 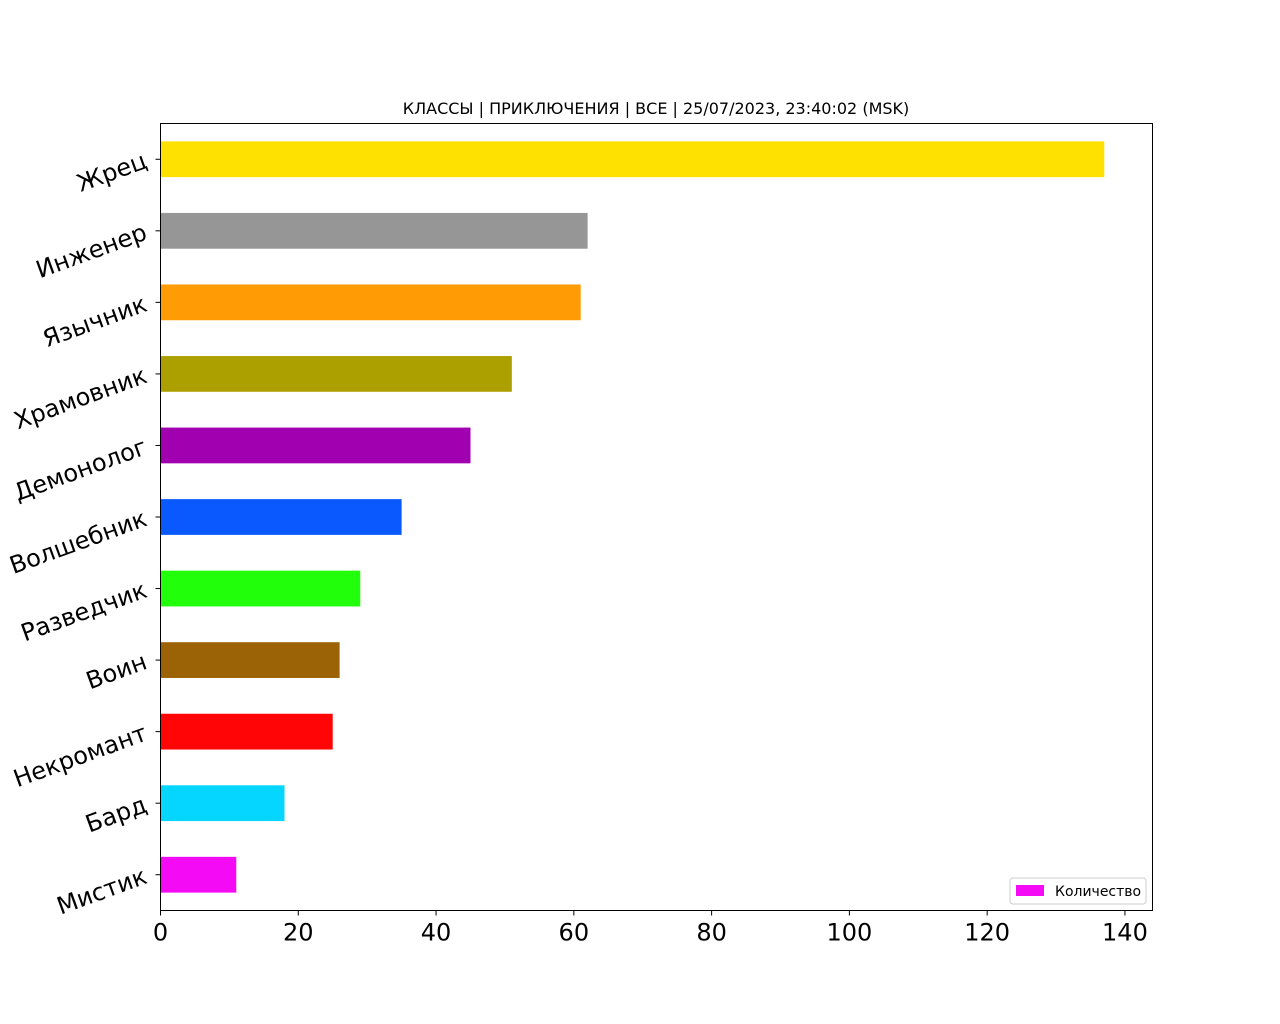 What do you see at coordinates (102, 891) in the screenshot?
I see `y-tick-label: Мистик` at bounding box center [102, 891].